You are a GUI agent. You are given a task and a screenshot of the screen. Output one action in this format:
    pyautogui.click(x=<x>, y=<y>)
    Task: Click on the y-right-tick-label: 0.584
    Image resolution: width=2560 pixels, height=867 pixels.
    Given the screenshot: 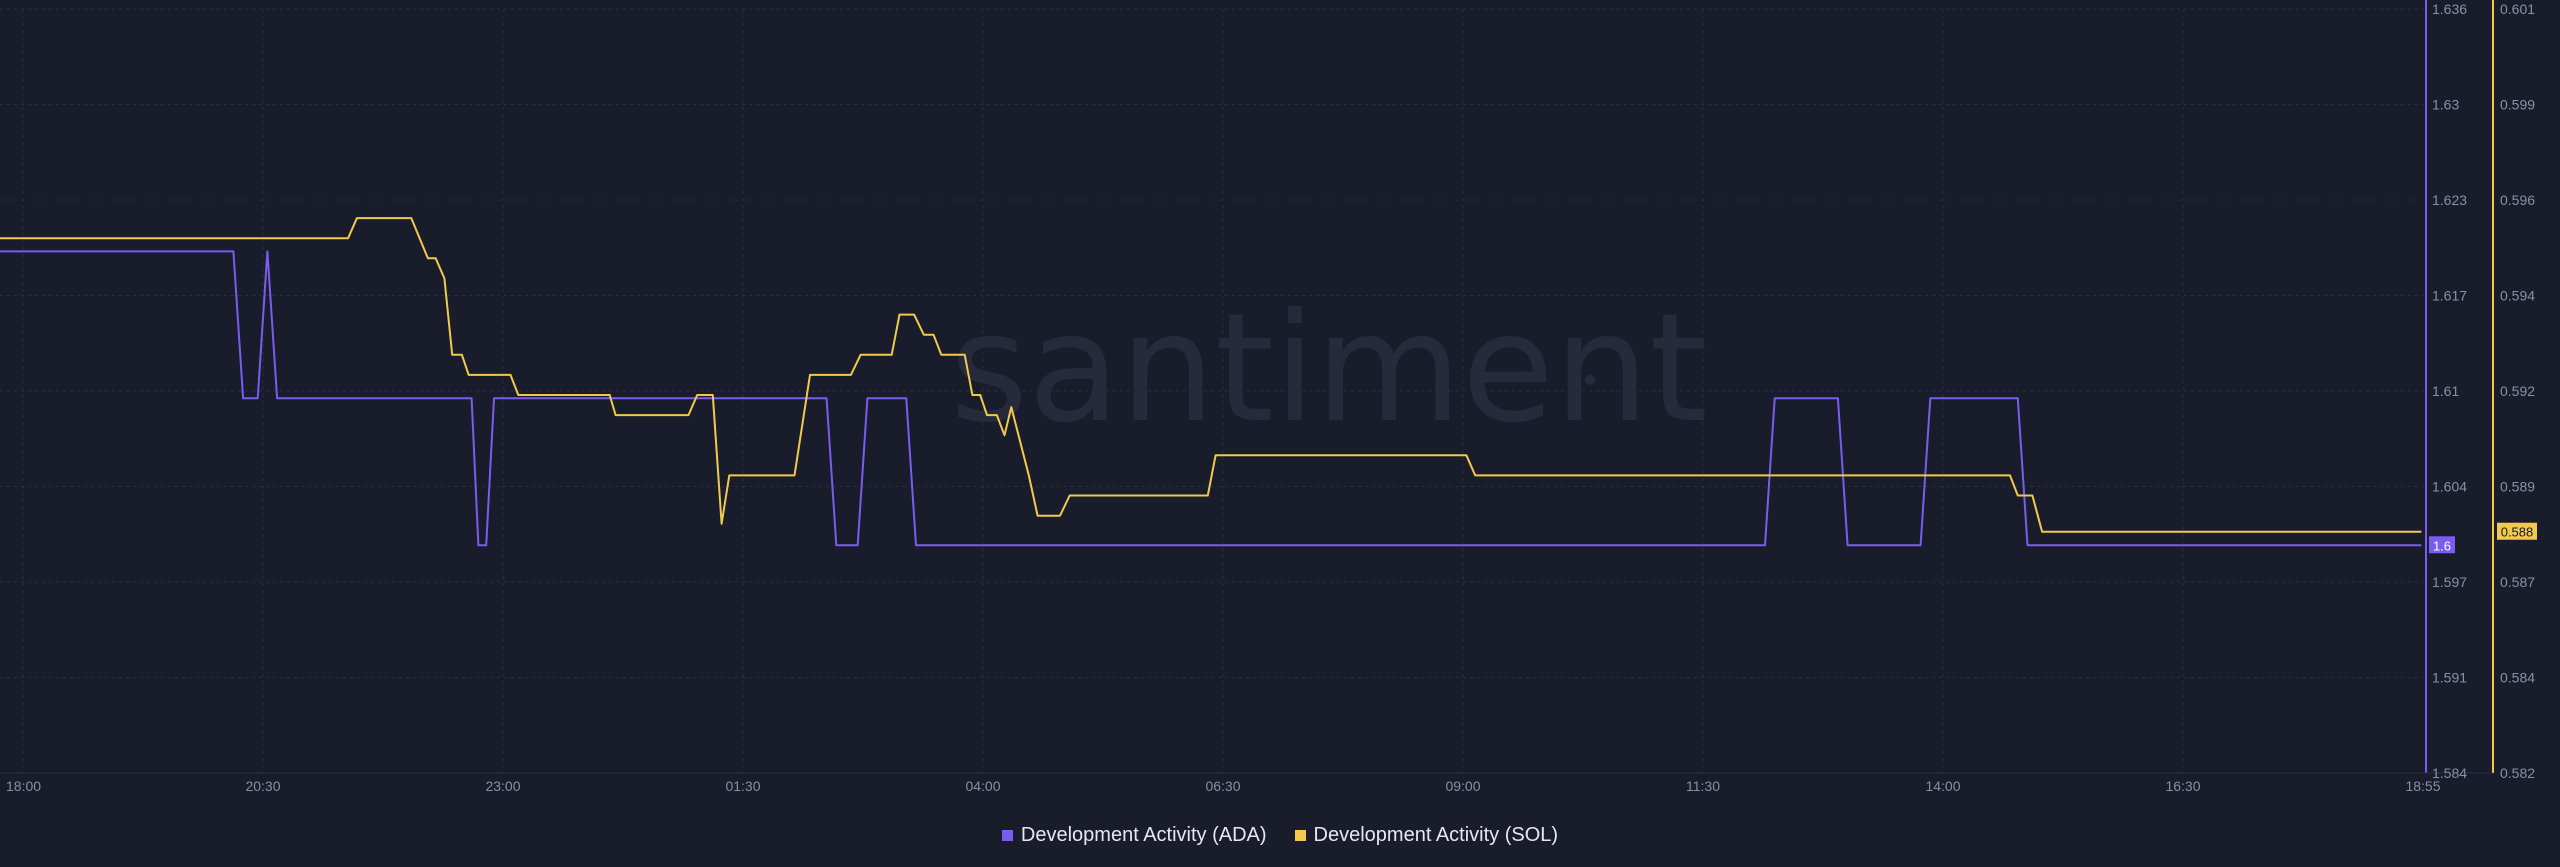 What is the action you would take?
    pyautogui.click(x=2517, y=678)
    